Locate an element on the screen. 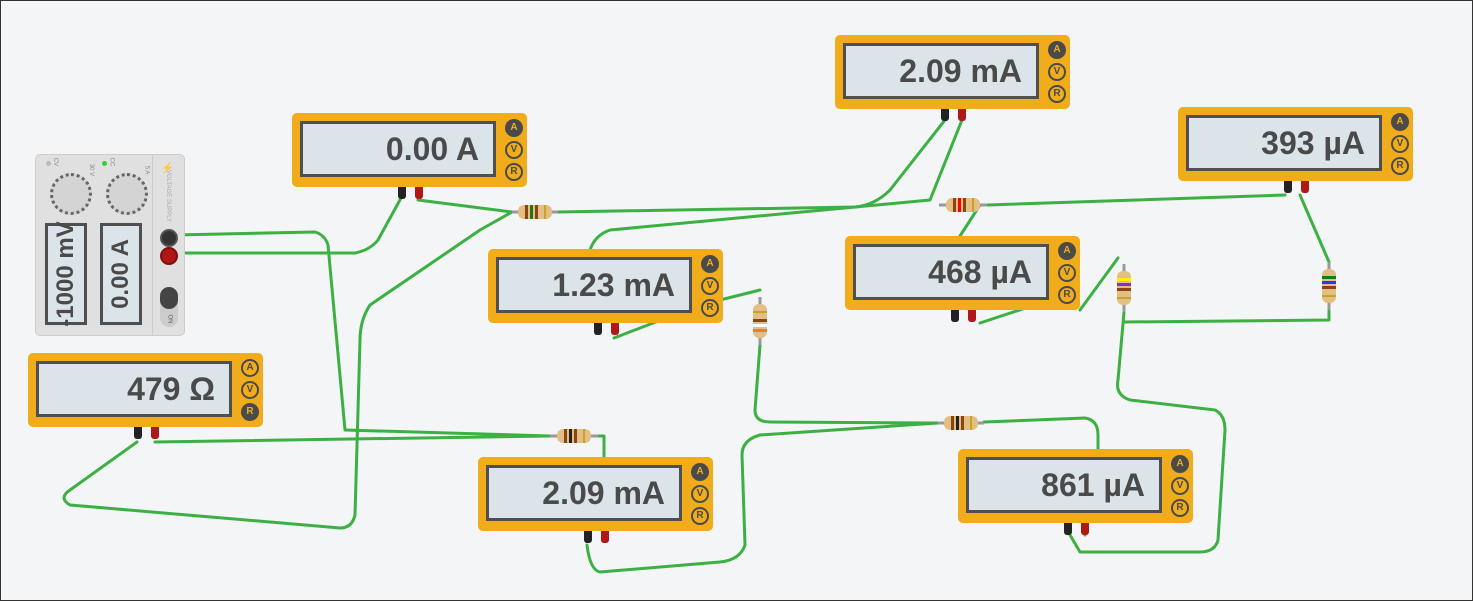 This screenshot has height=601, width=1473. power-switch: ON is located at coordinates (169, 307).